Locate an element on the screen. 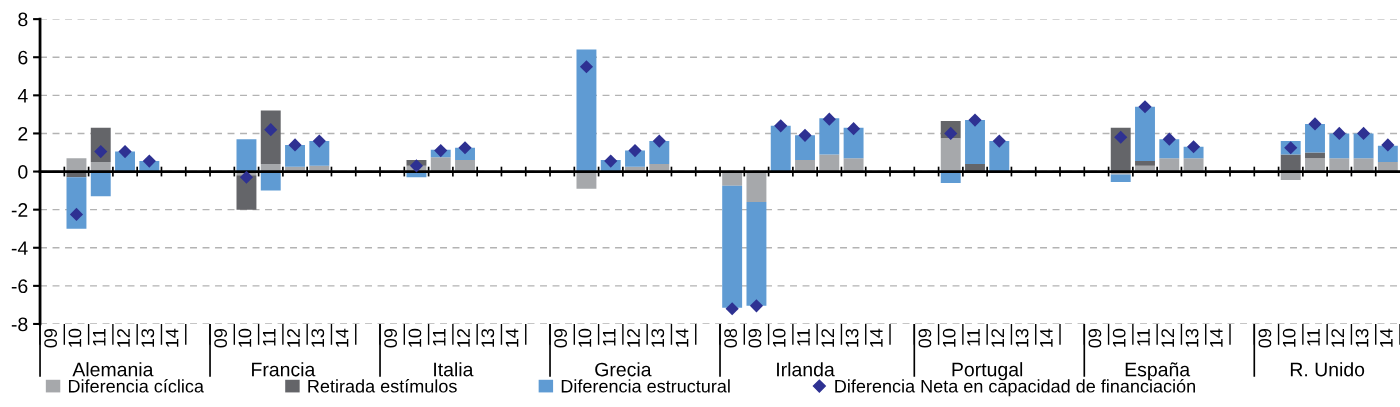 Image resolution: width=1400 pixels, height=407 pixels. text: Italia is located at coordinates (454, 369).